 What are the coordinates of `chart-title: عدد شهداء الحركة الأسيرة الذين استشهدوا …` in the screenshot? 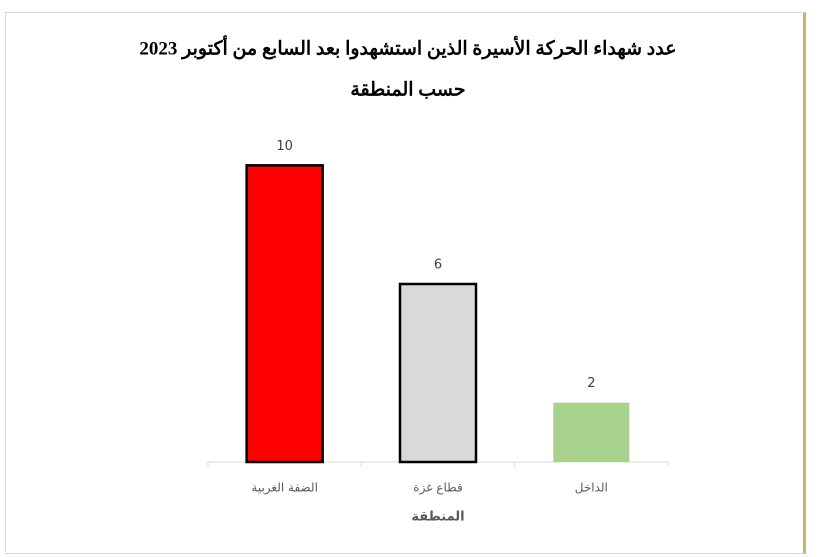 It's located at (407, 46).